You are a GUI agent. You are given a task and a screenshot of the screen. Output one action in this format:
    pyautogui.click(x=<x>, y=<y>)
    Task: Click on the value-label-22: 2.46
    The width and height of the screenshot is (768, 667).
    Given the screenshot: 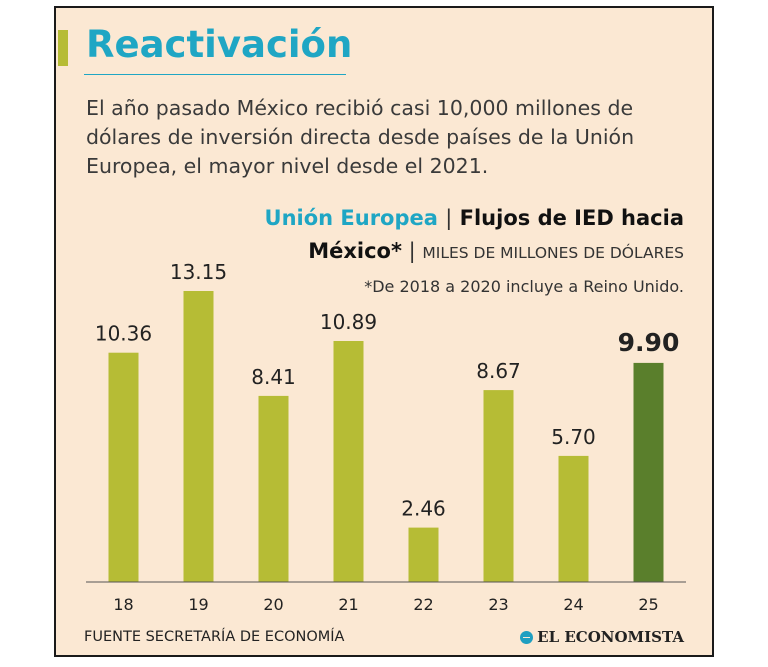 What is the action you would take?
    pyautogui.click(x=423, y=509)
    